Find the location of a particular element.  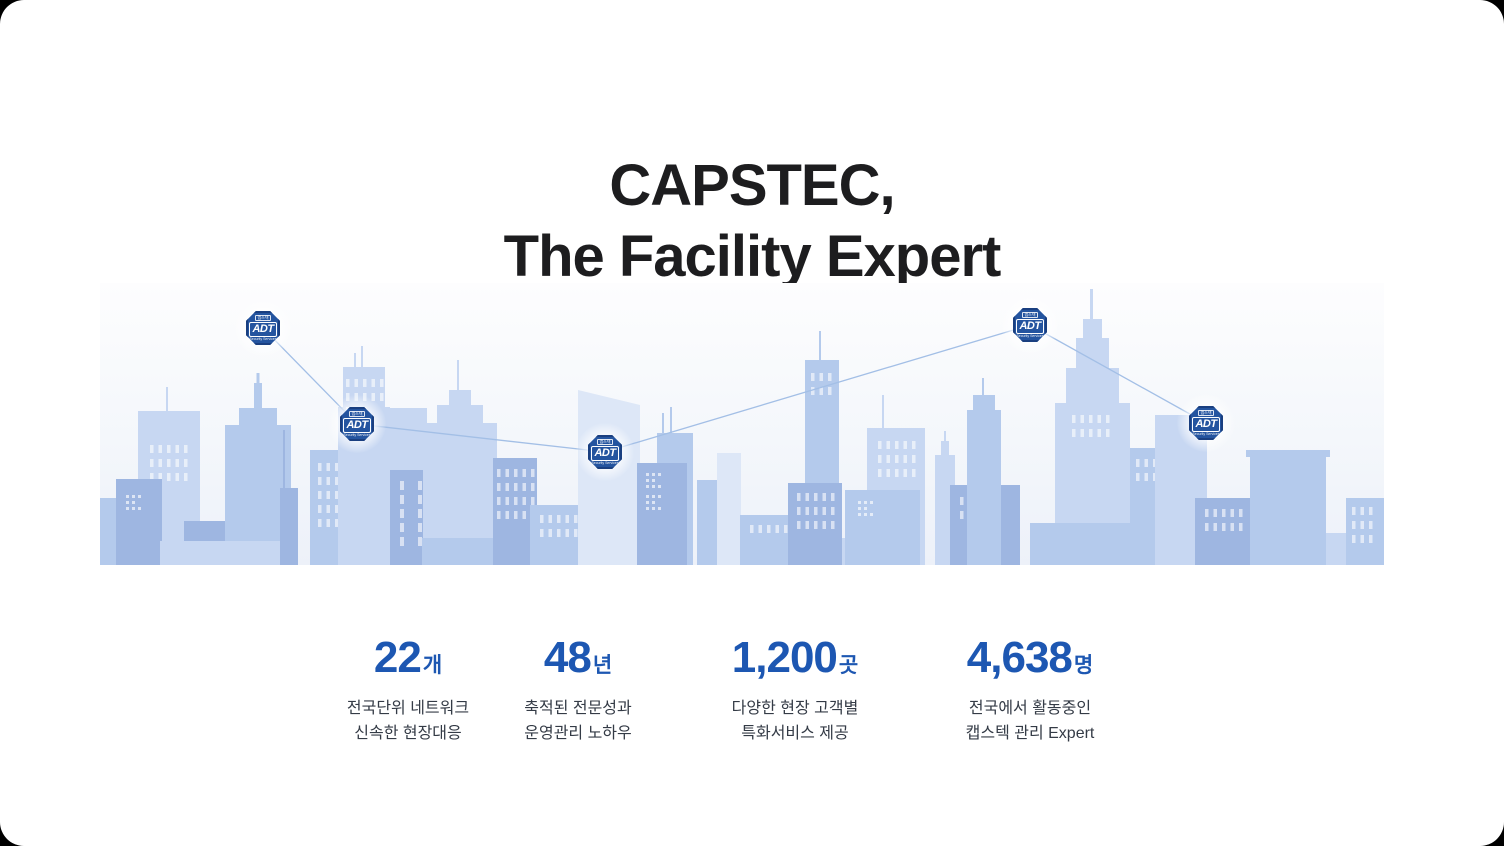

stat-unit: 명 is located at coordinates (1083, 665).